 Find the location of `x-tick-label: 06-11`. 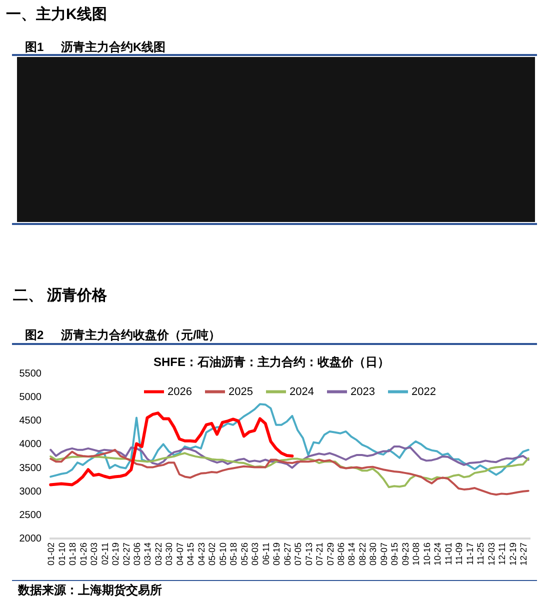

x-tick-label: 06-11 is located at coordinates (265, 553).